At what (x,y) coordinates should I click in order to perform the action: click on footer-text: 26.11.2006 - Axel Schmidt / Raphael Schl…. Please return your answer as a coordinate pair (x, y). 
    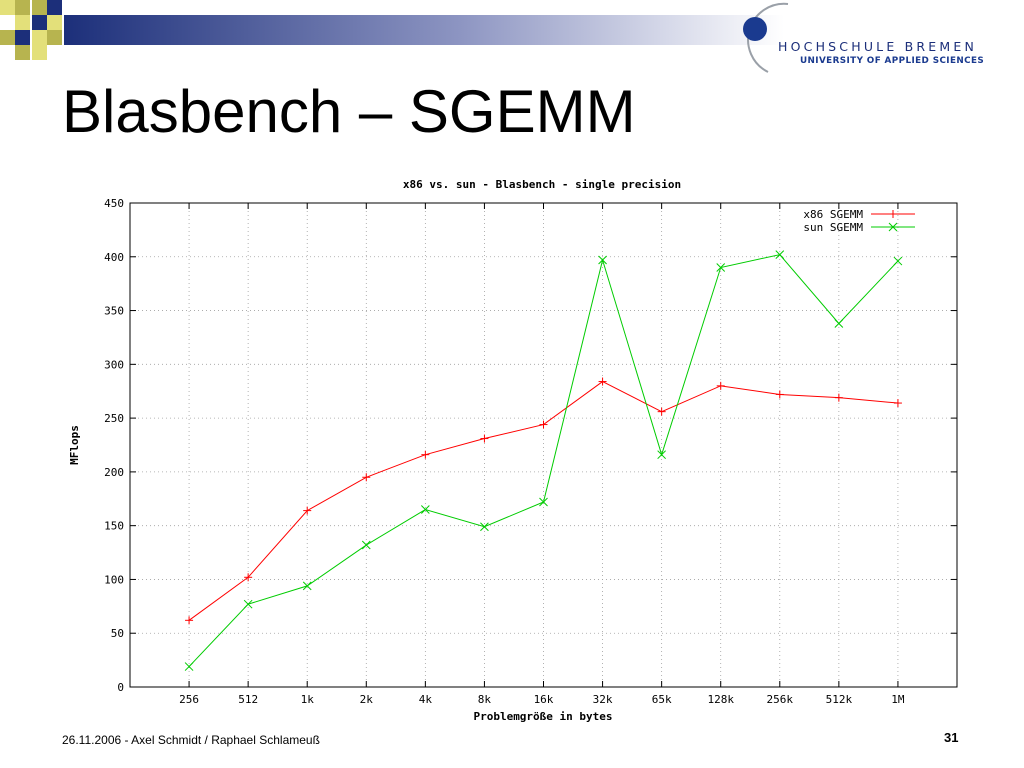
    Looking at the image, I should click on (191, 740).